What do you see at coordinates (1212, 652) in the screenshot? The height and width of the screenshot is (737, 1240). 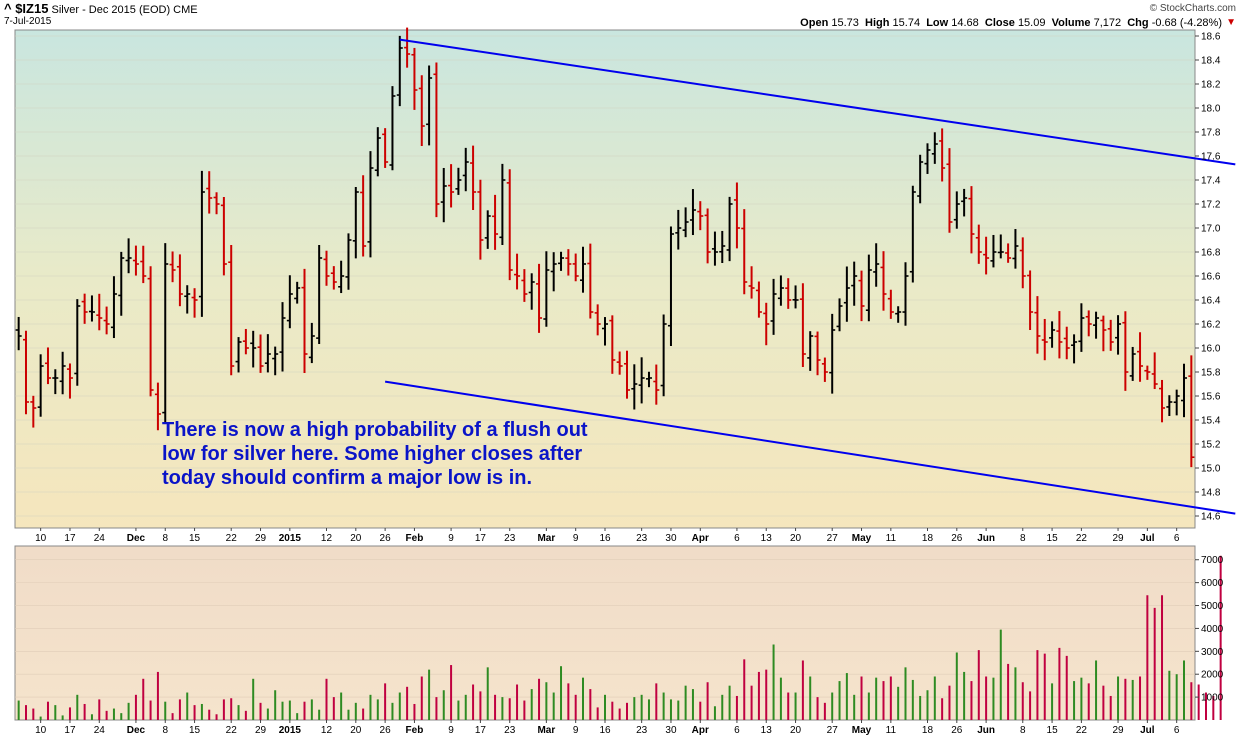 I see `volume-ytick-label: 3000` at bounding box center [1212, 652].